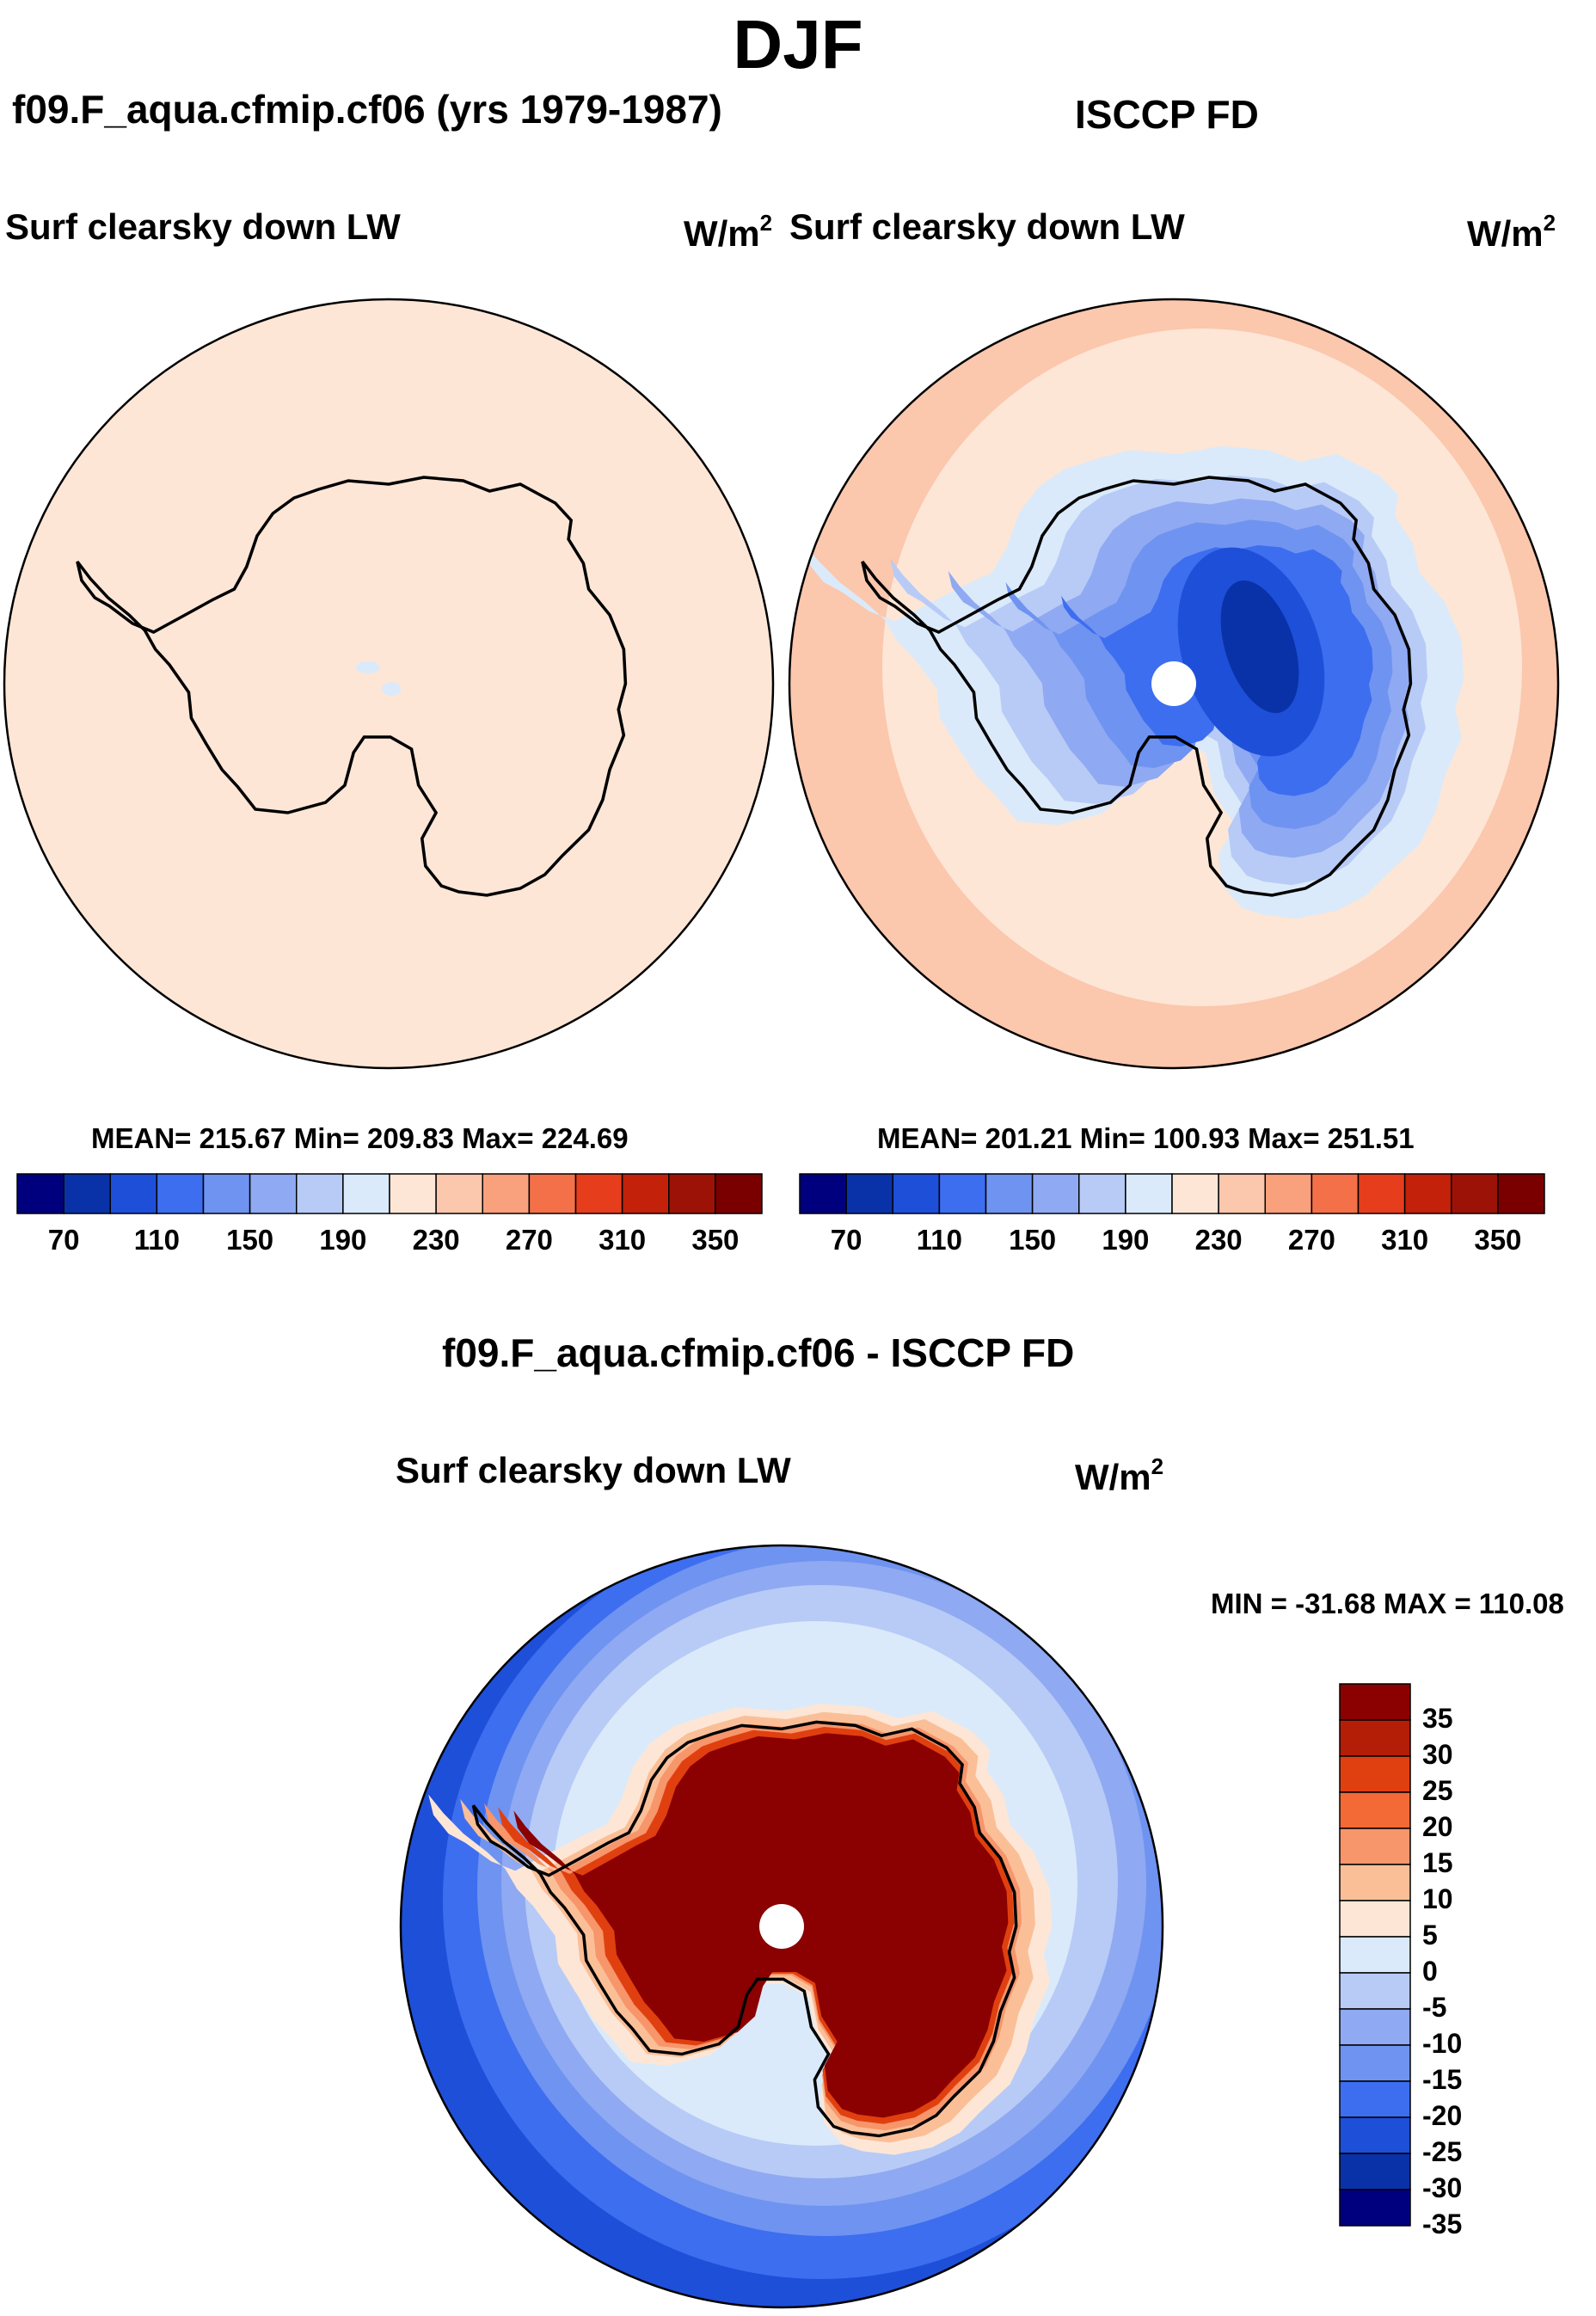  Describe the element at coordinates (987, 226) in the screenshot. I see `obs-variable-label: Surf clearsky down LW` at that location.